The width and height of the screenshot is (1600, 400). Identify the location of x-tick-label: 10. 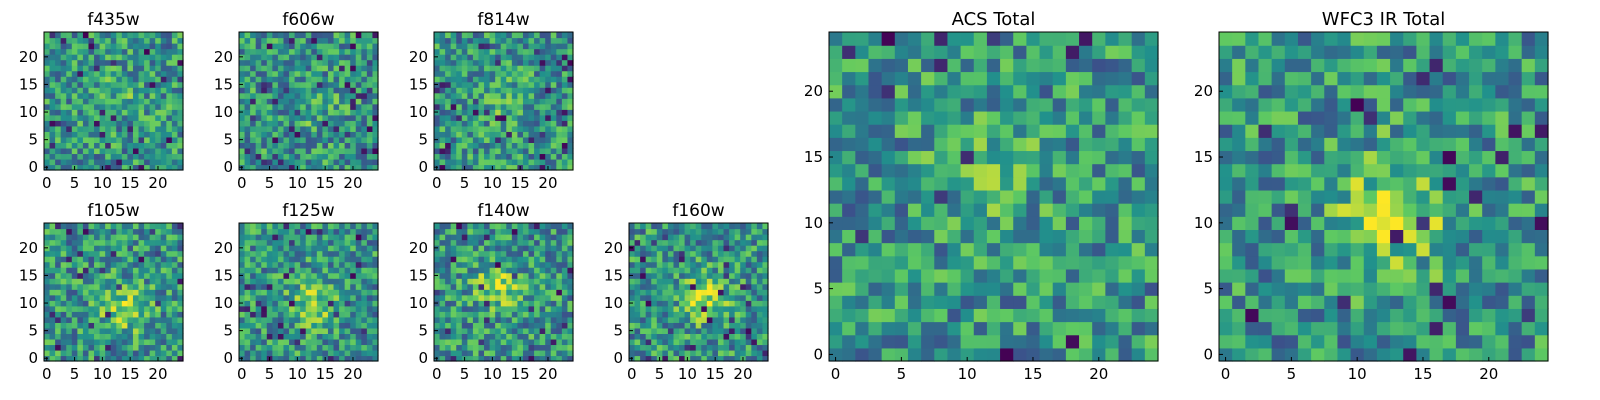
(492, 374).